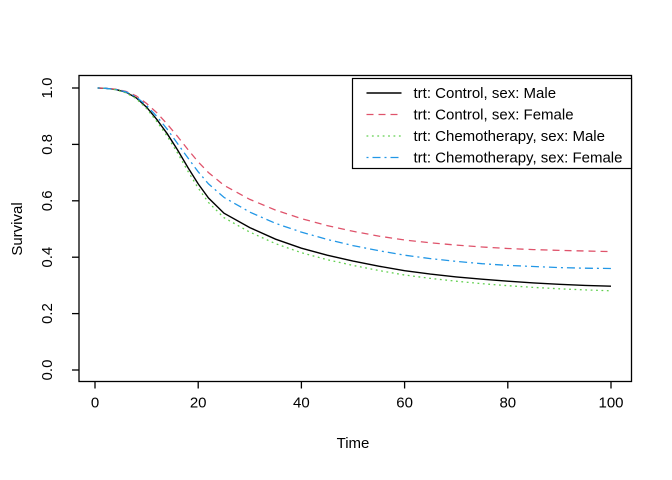 This screenshot has width=672, height=480. Describe the element at coordinates (507, 403) in the screenshot. I see `x-tick-label-4: 80` at that location.